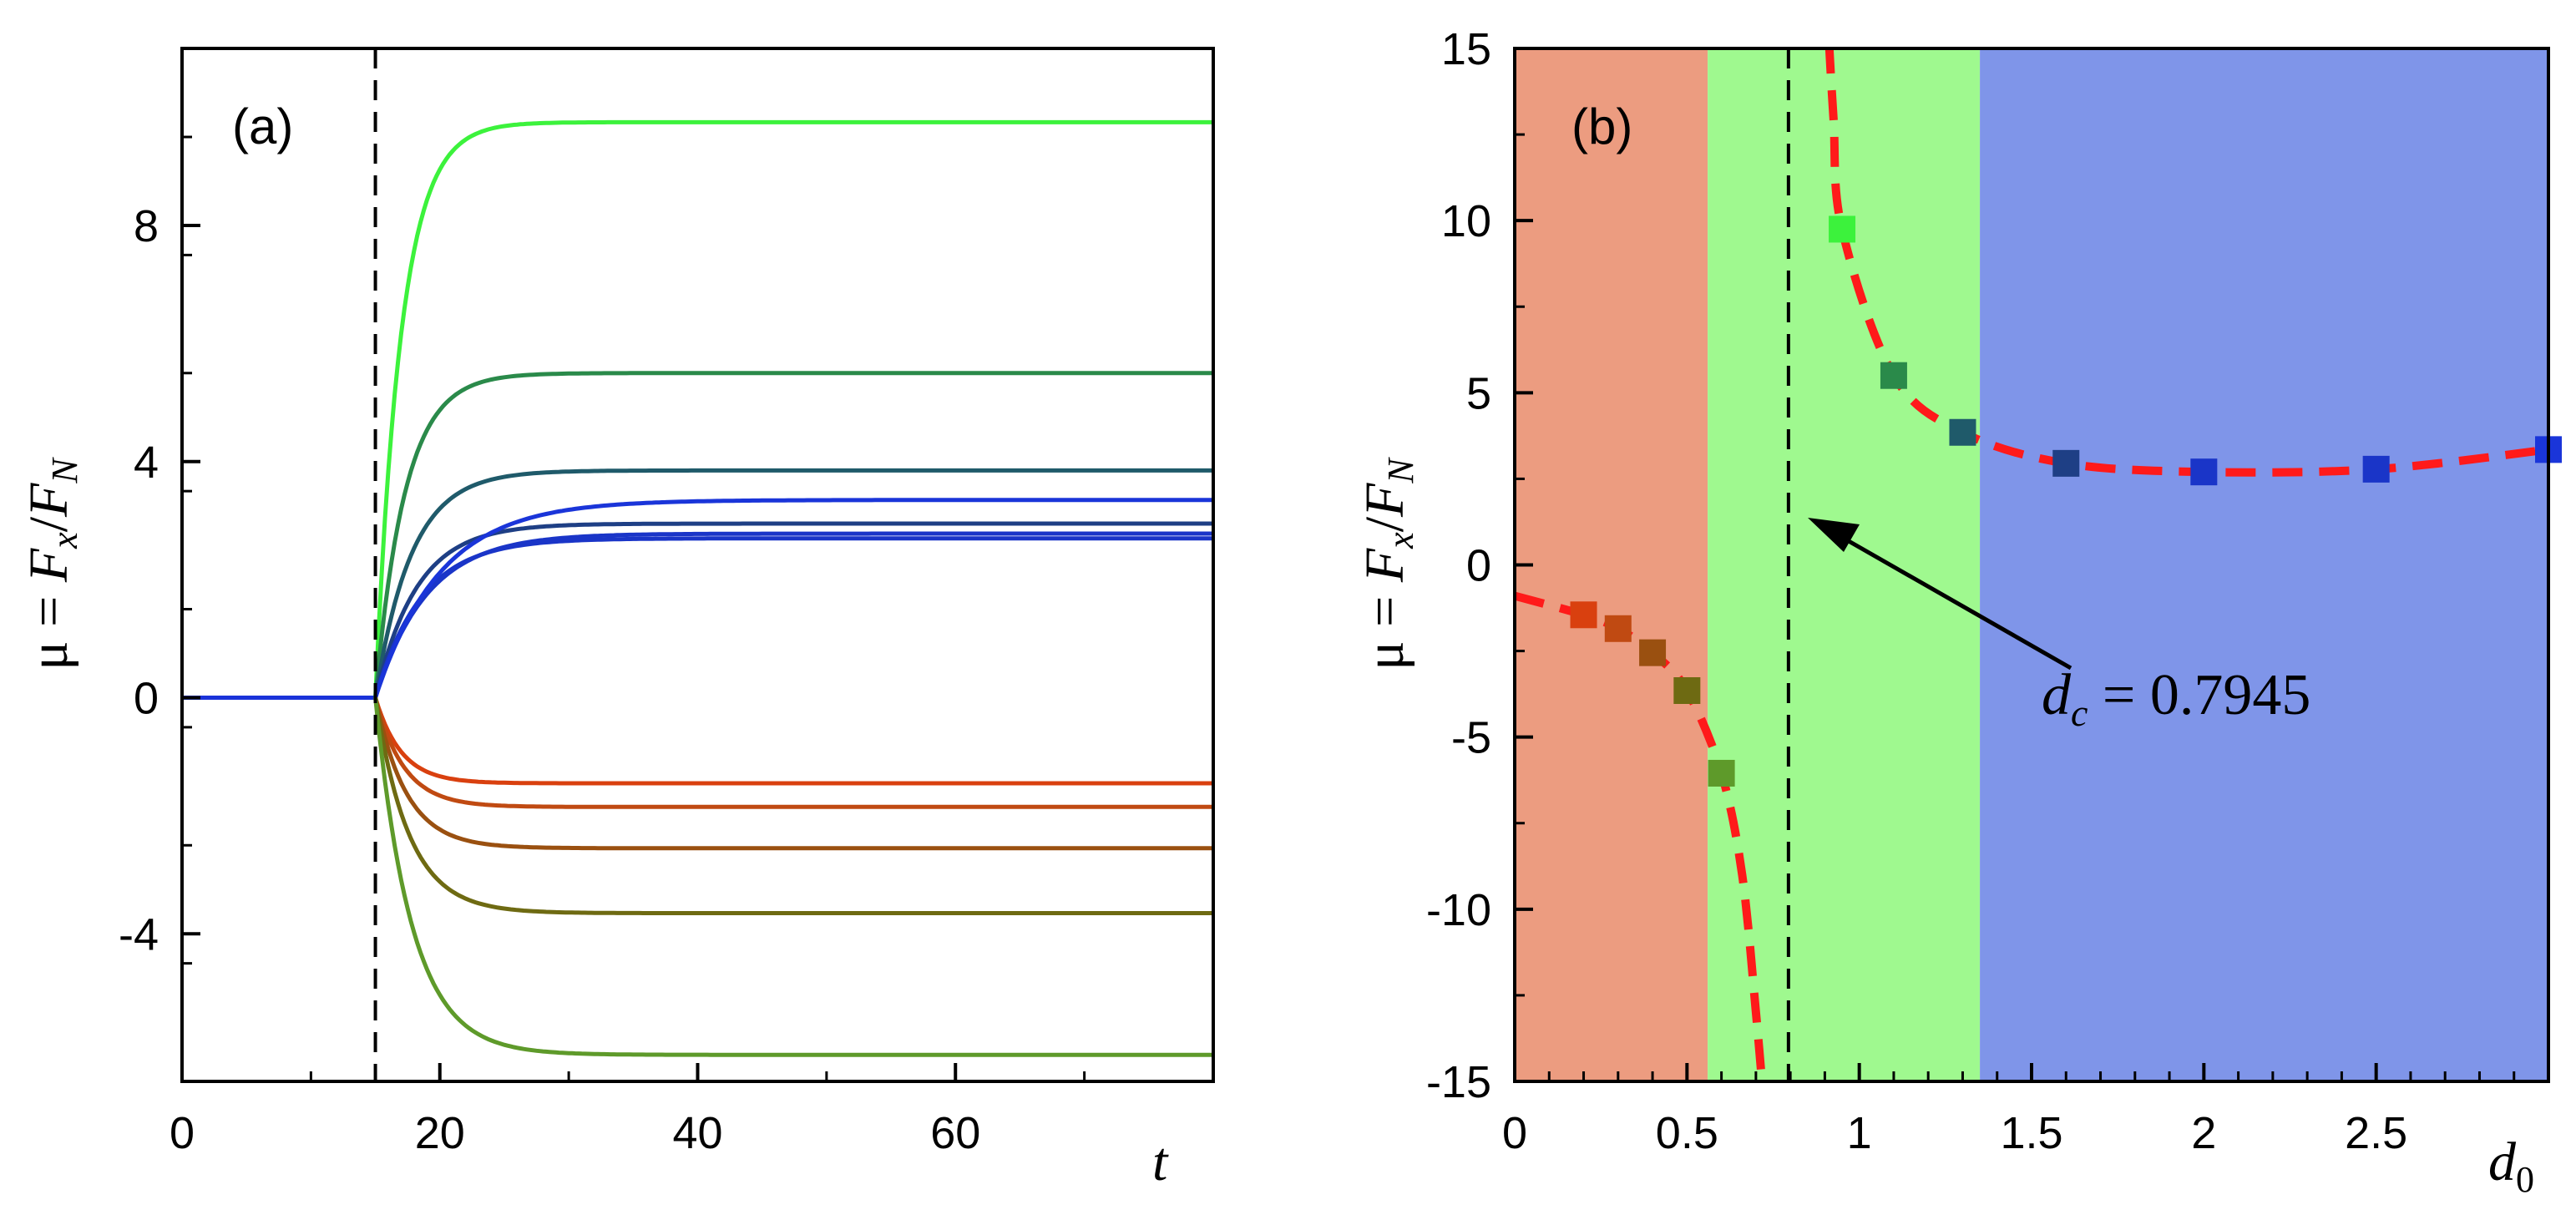  What do you see at coordinates (1466, 221) in the screenshot?
I see `panel-b-y-tick-label: 10` at bounding box center [1466, 221].